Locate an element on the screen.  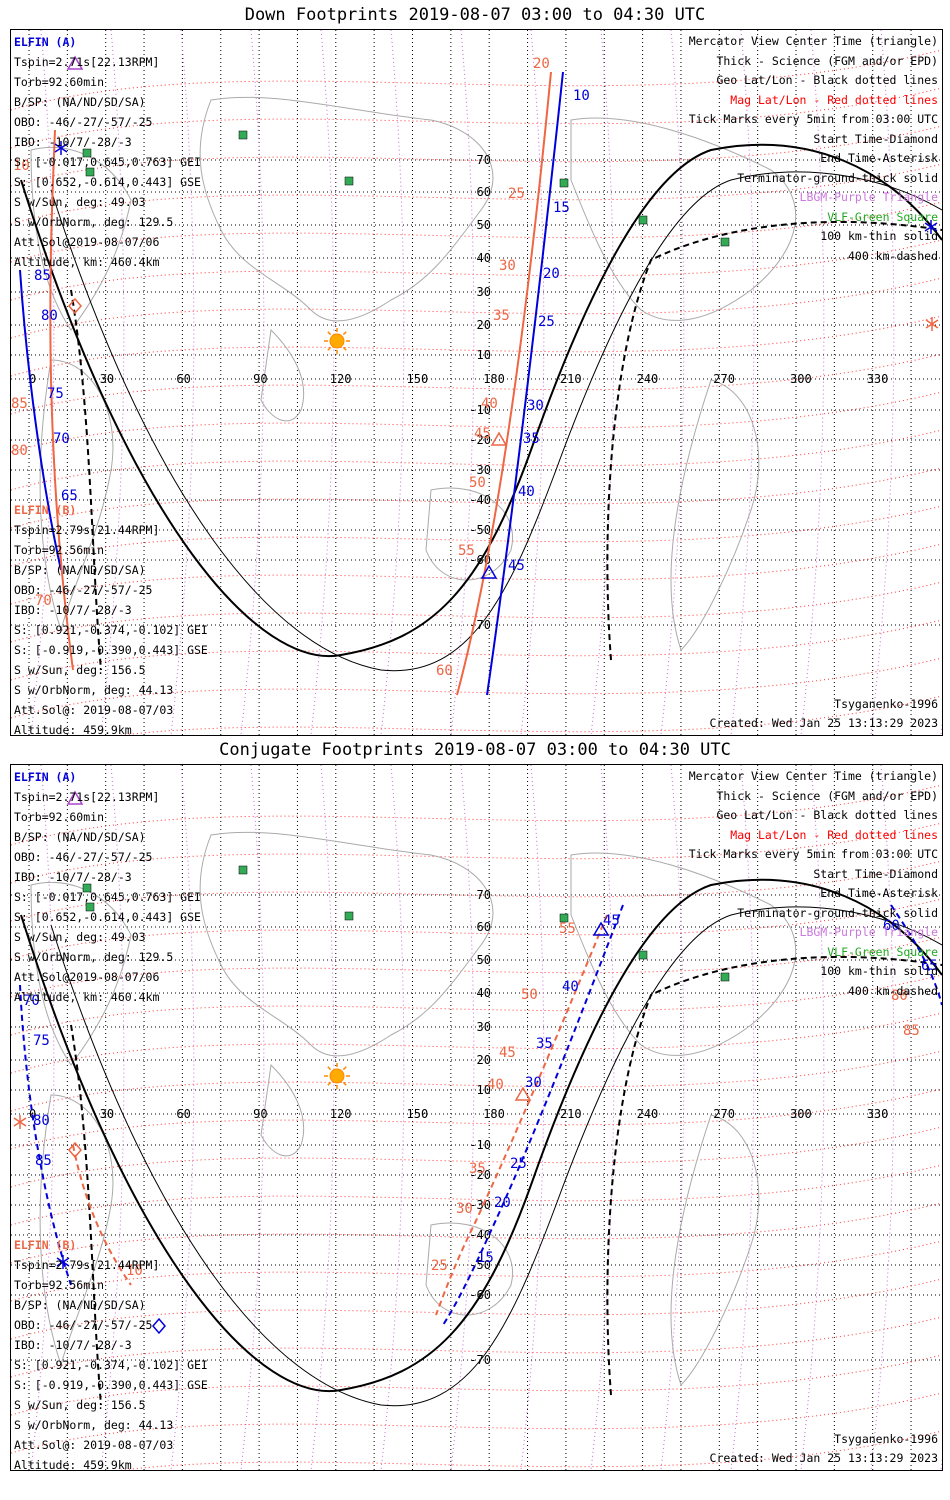
elfin-a-tick: 75 is located at coordinates (41, 1041).